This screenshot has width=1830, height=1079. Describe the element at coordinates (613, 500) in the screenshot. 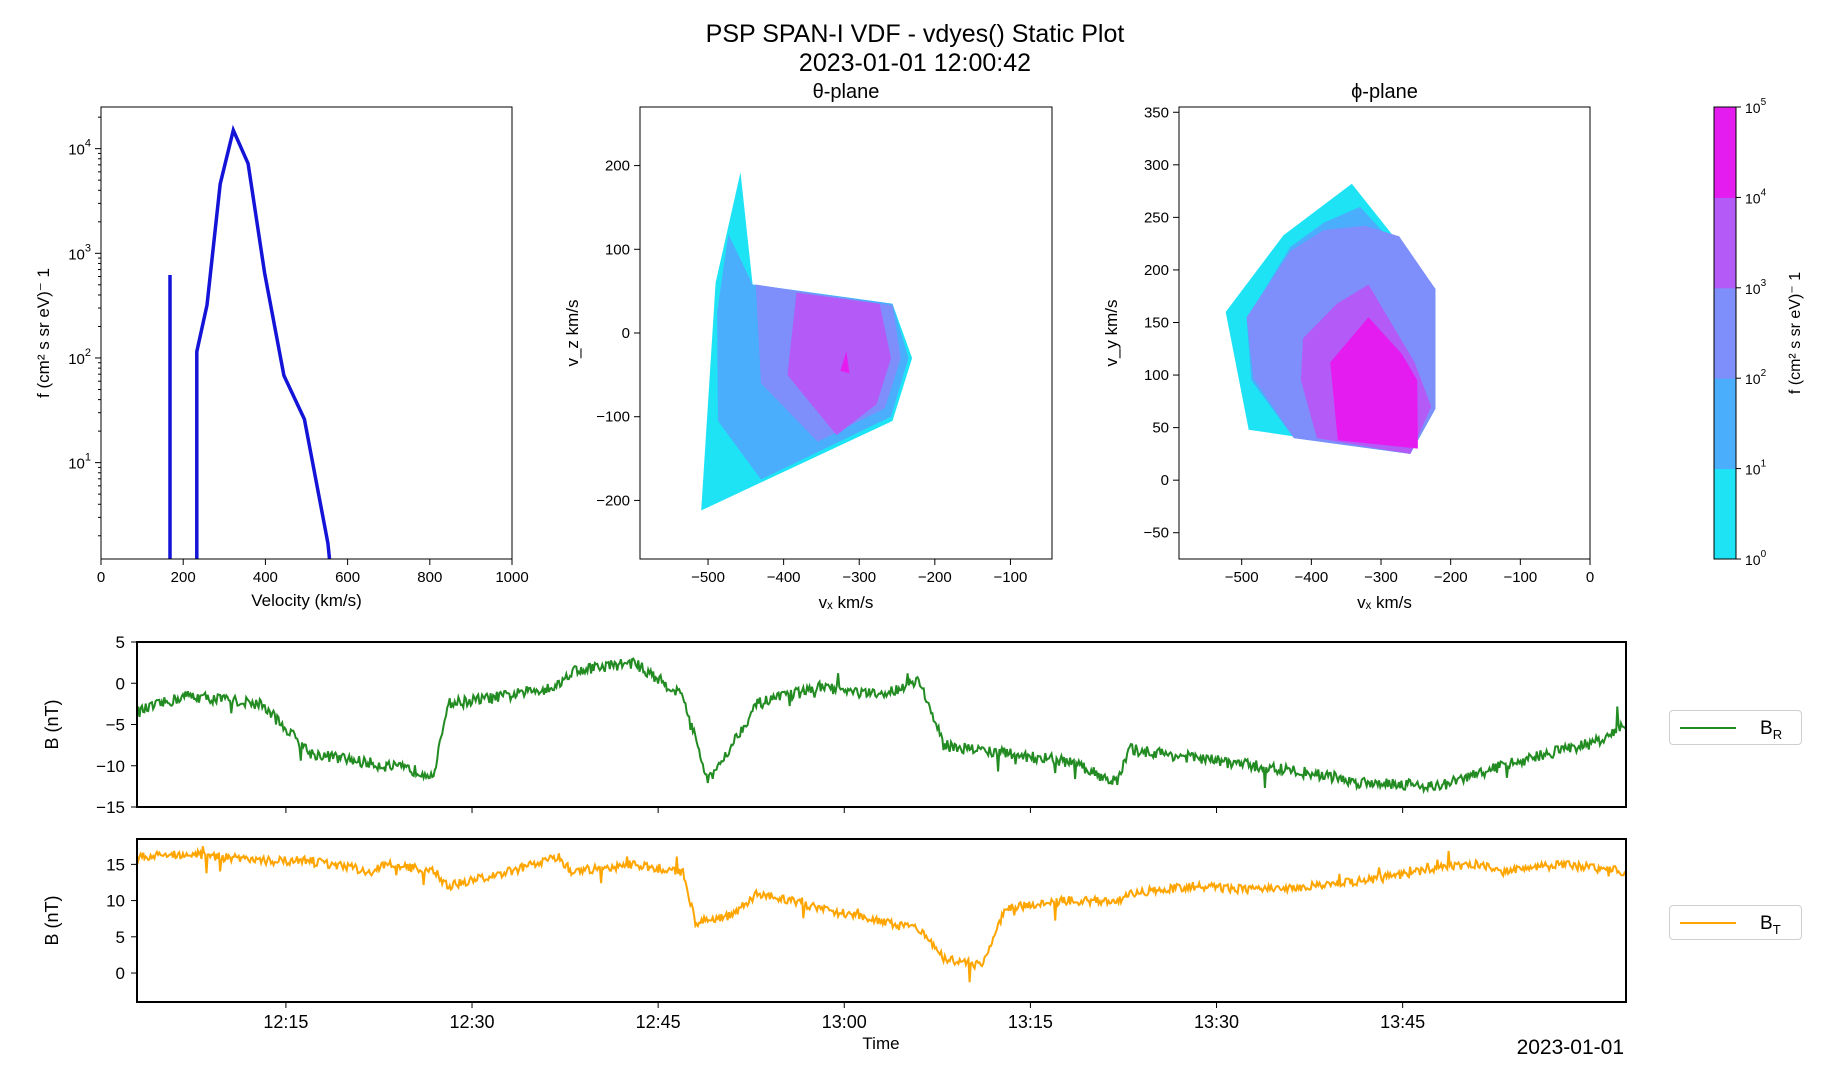

I see `theta-ytick-label: −200` at that location.